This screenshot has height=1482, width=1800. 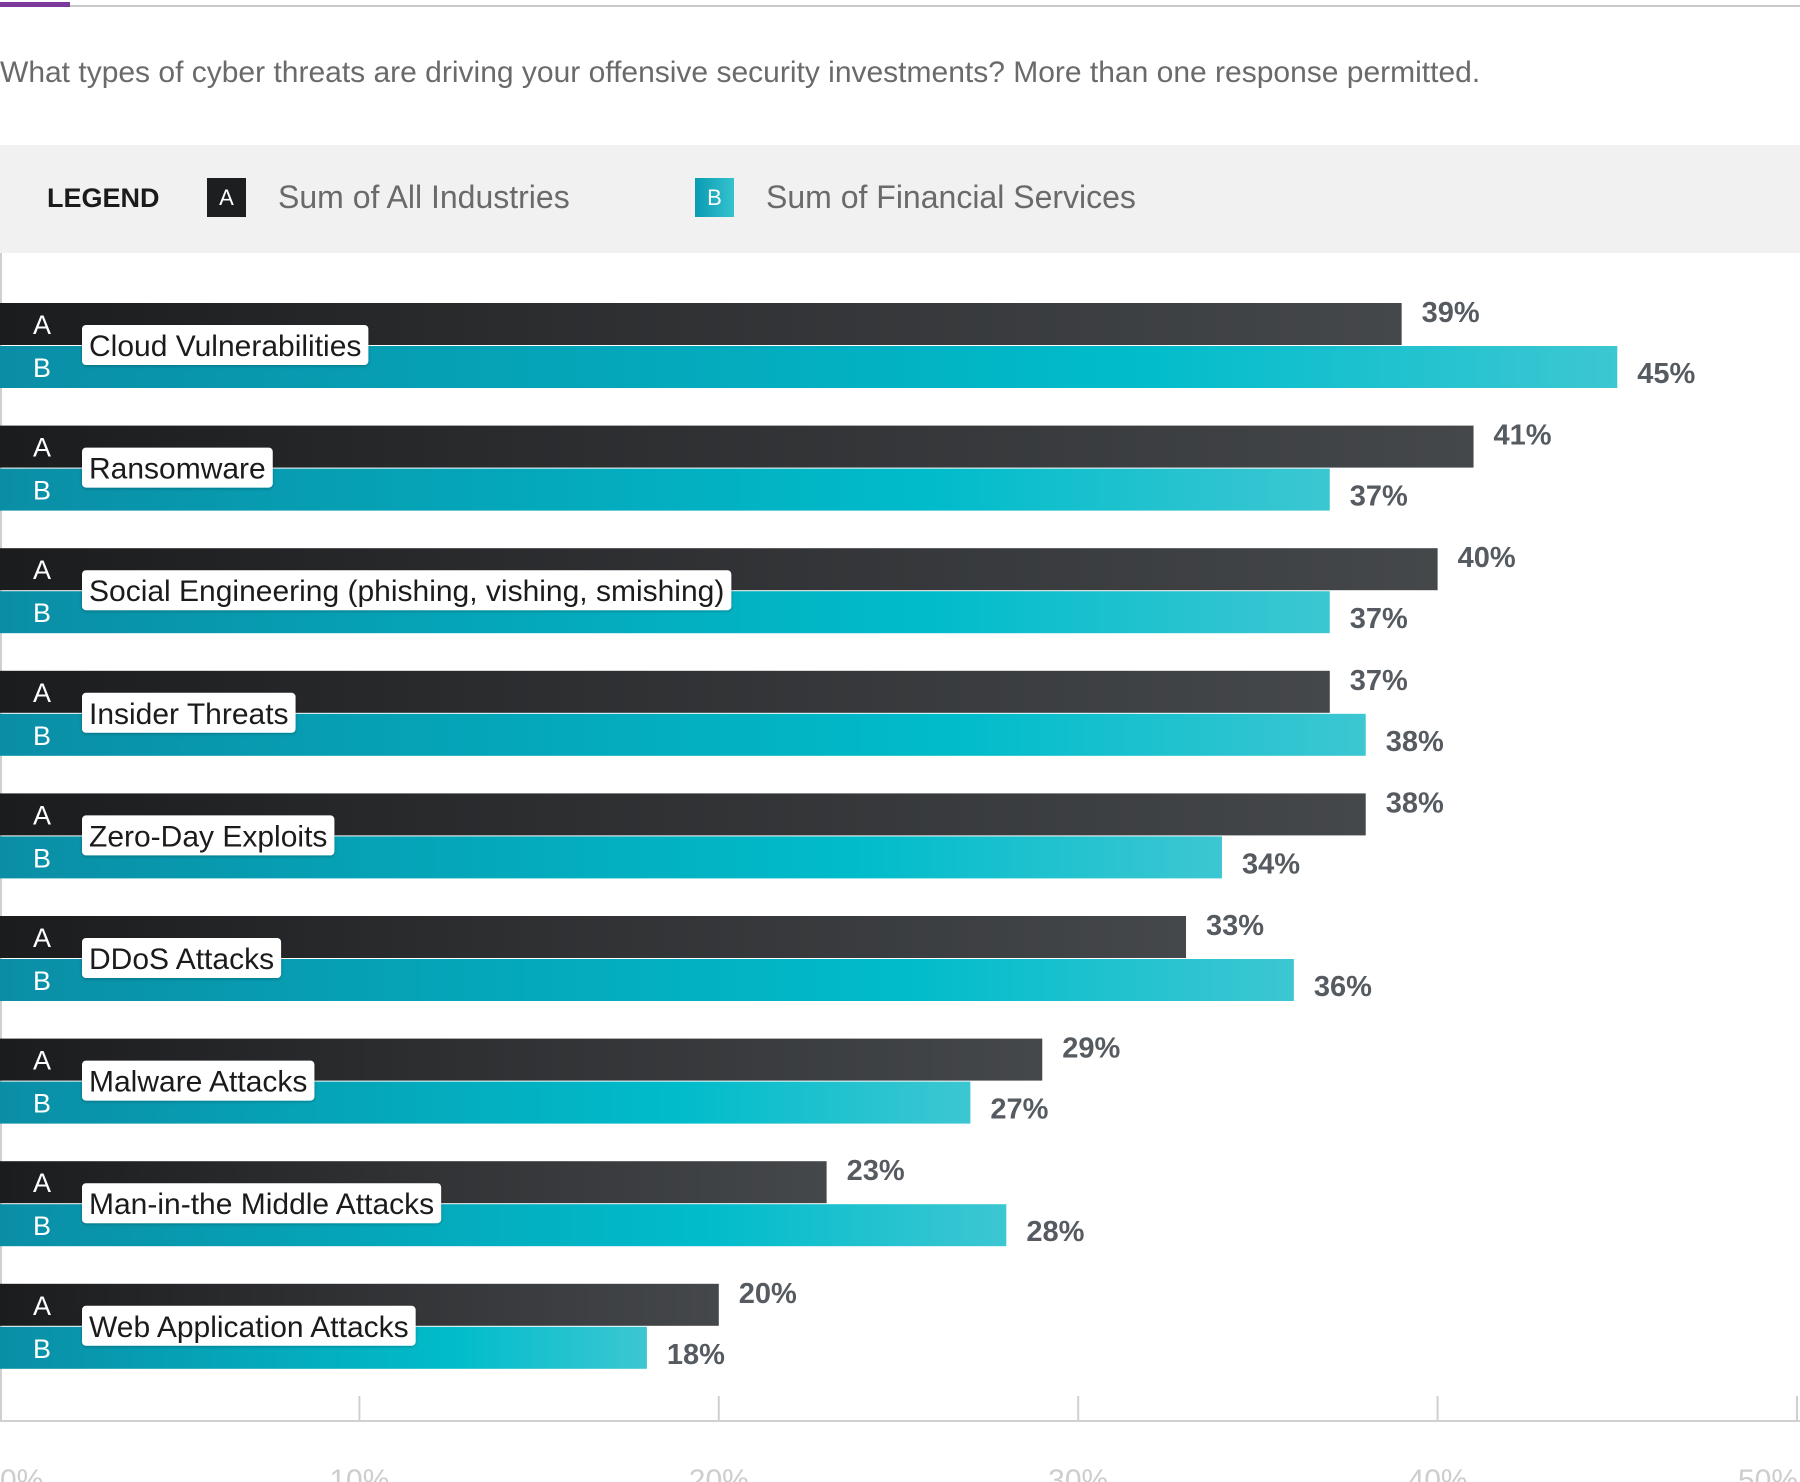 What do you see at coordinates (1379, 681) in the screenshot?
I see `value-label-a: 37%` at bounding box center [1379, 681].